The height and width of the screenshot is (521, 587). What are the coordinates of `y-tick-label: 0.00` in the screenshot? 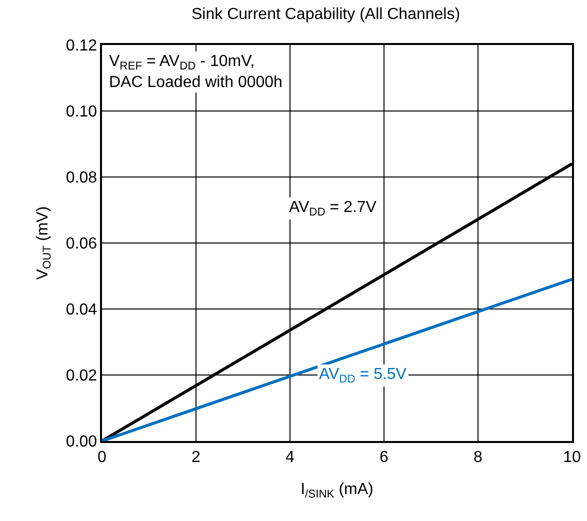 It's located at (82, 442).